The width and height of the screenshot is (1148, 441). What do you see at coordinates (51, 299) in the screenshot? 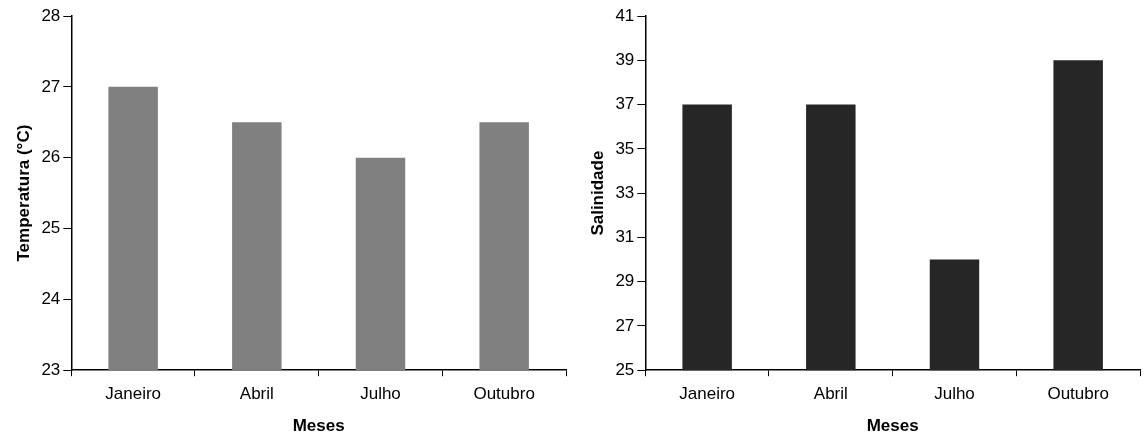
I see `y-tick-label: 24` at bounding box center [51, 299].